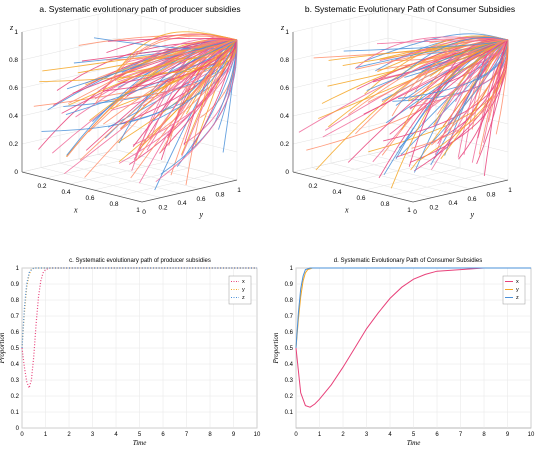 The height and width of the screenshot is (450, 550). Describe the element at coordinates (3, 348) in the screenshot. I see `y-axis-label: Proportion` at that location.